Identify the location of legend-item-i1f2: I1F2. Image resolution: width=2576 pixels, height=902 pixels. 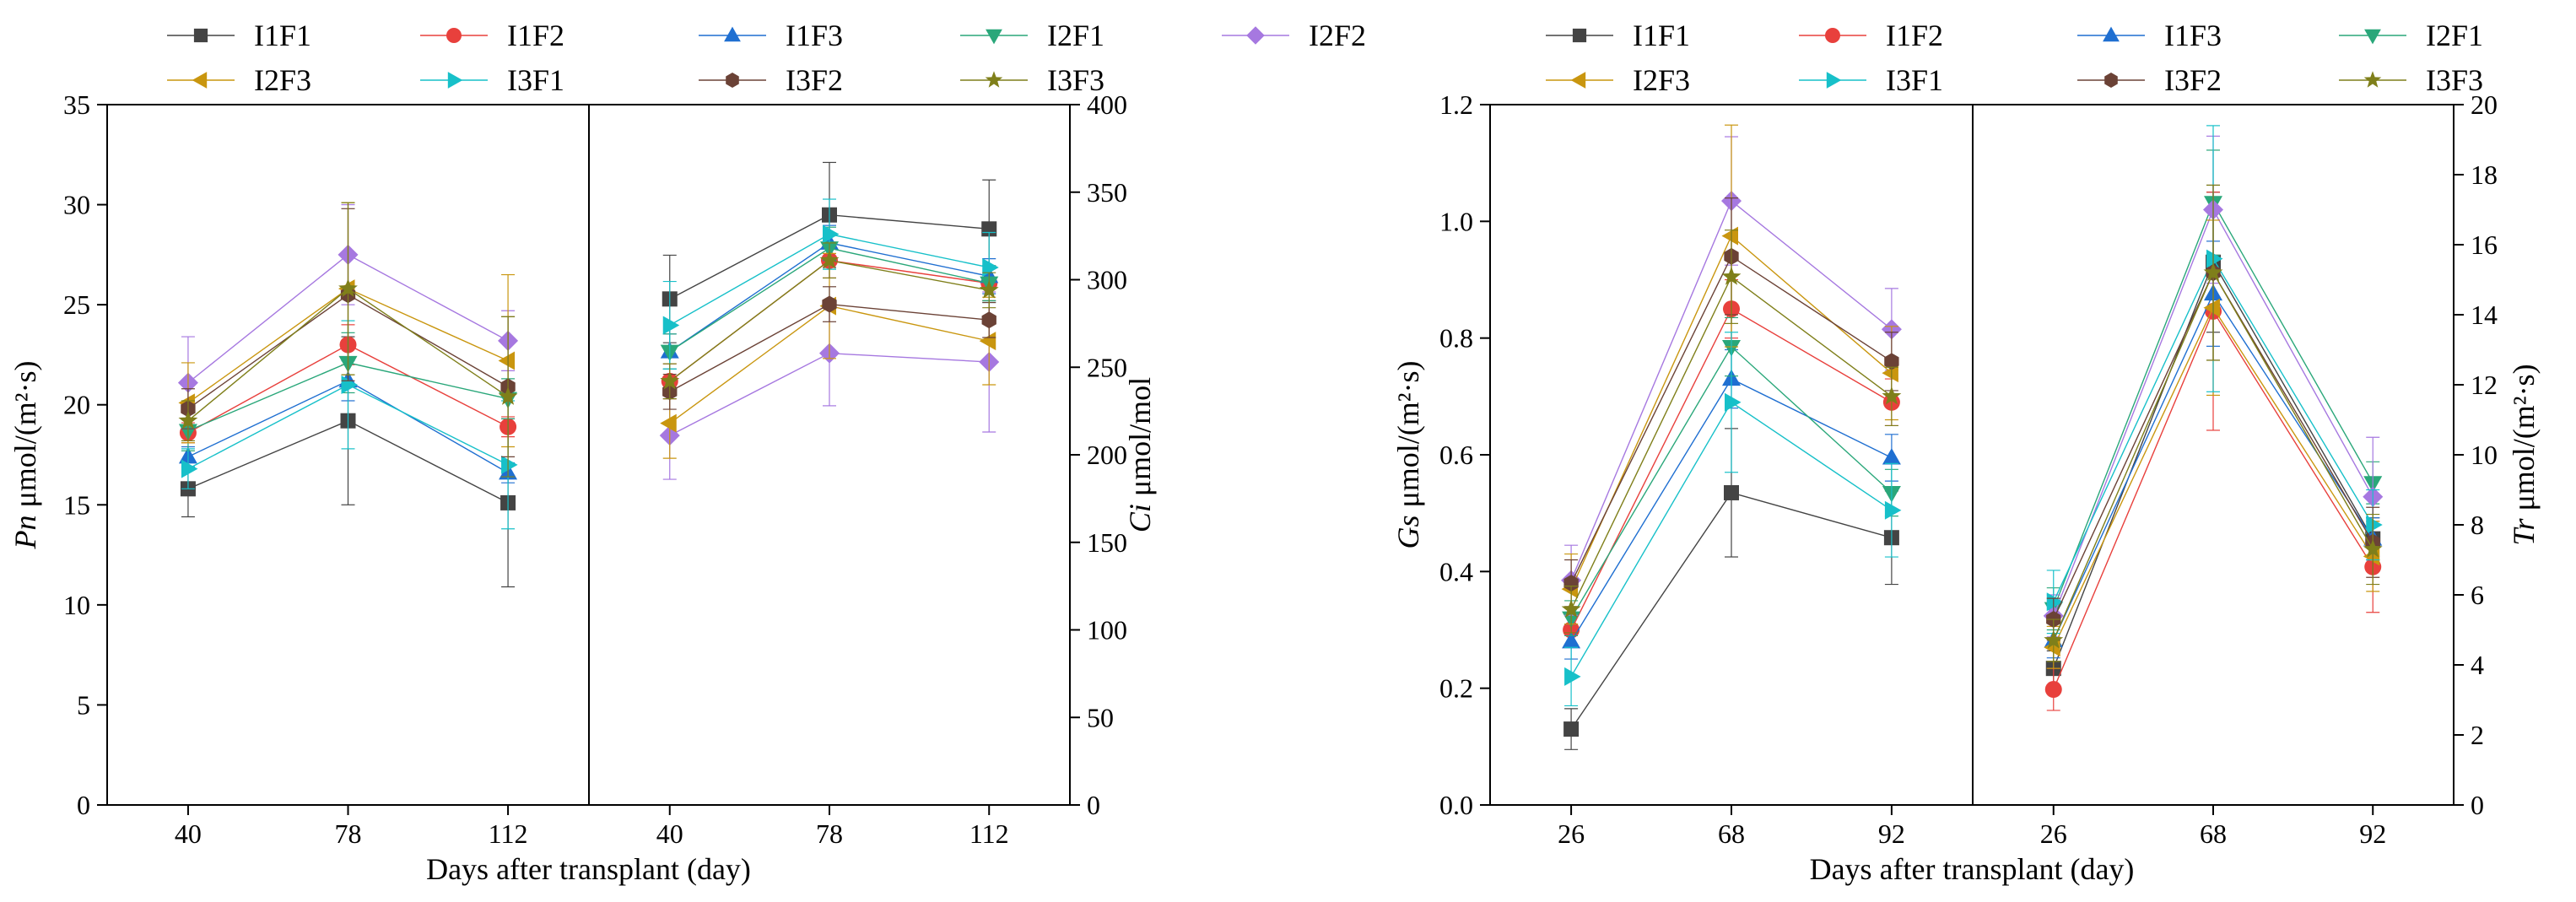
(492, 35).